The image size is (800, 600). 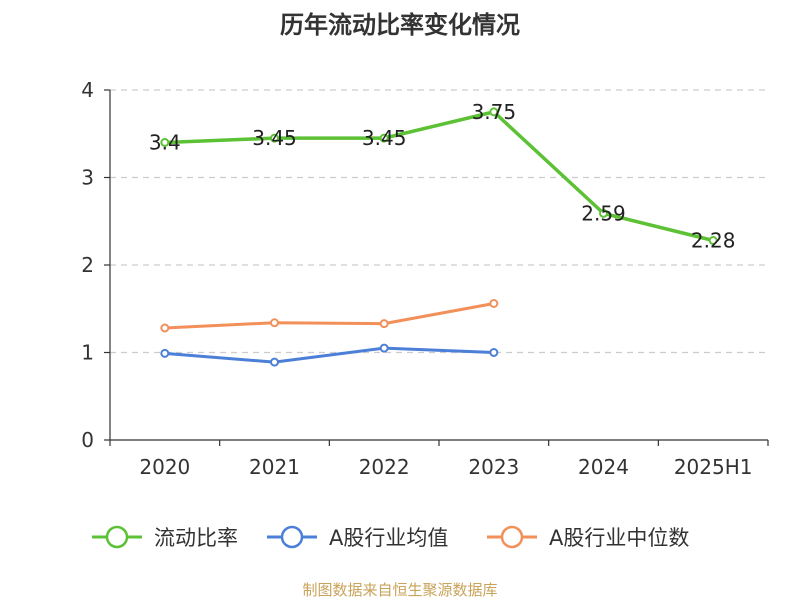 What do you see at coordinates (87, 265) in the screenshot?
I see `y-tick-label: 2` at bounding box center [87, 265].